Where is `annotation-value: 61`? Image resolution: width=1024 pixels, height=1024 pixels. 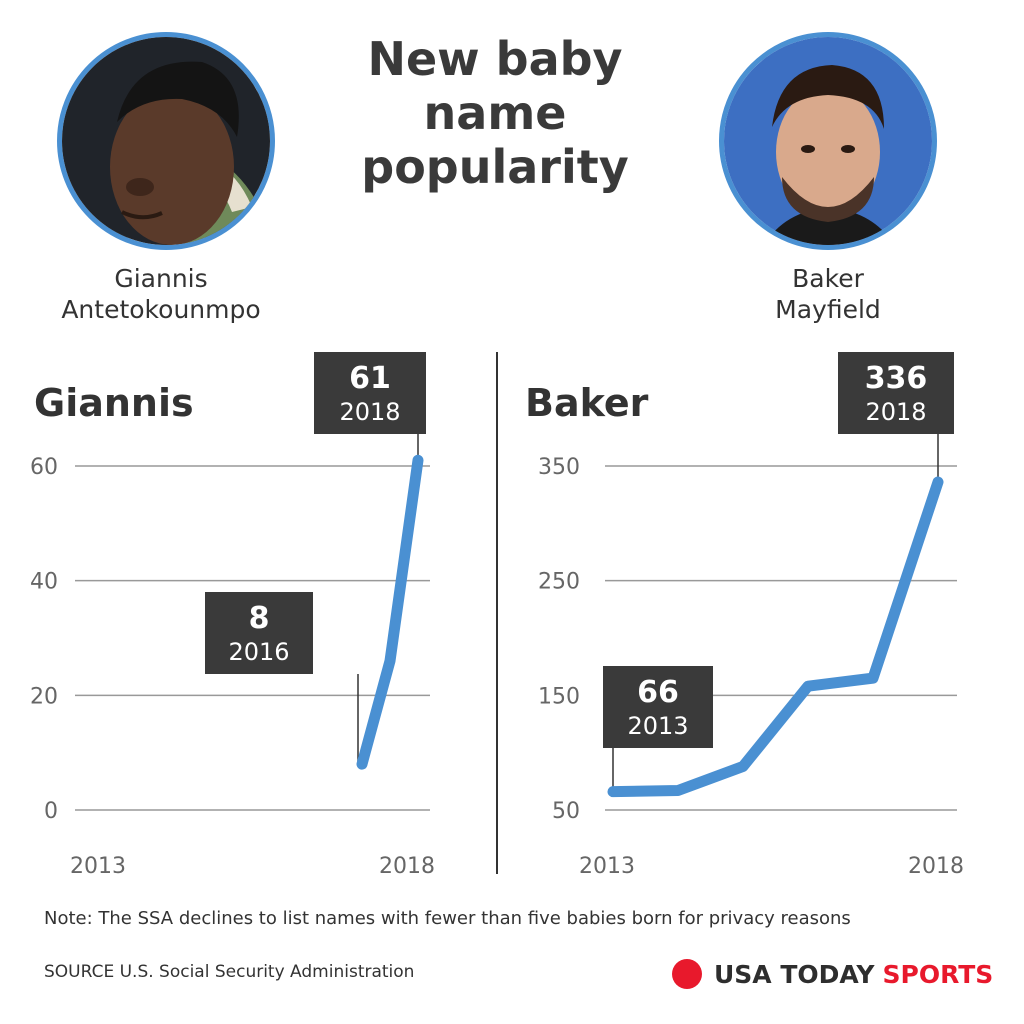 annotation-value: 61 is located at coordinates (370, 378).